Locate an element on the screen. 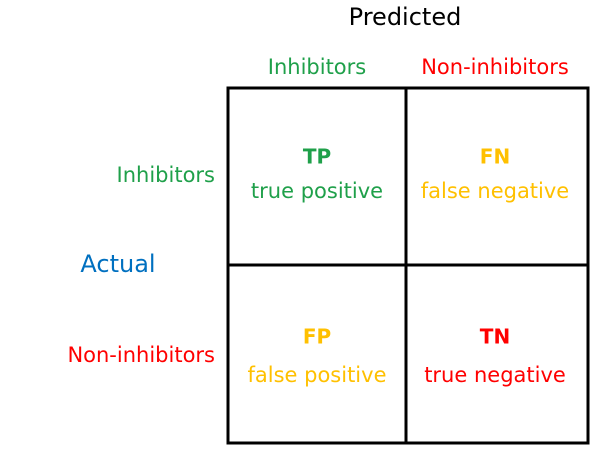 The width and height of the screenshot is (603, 462). predicted-title: Predicted is located at coordinates (405, 17).